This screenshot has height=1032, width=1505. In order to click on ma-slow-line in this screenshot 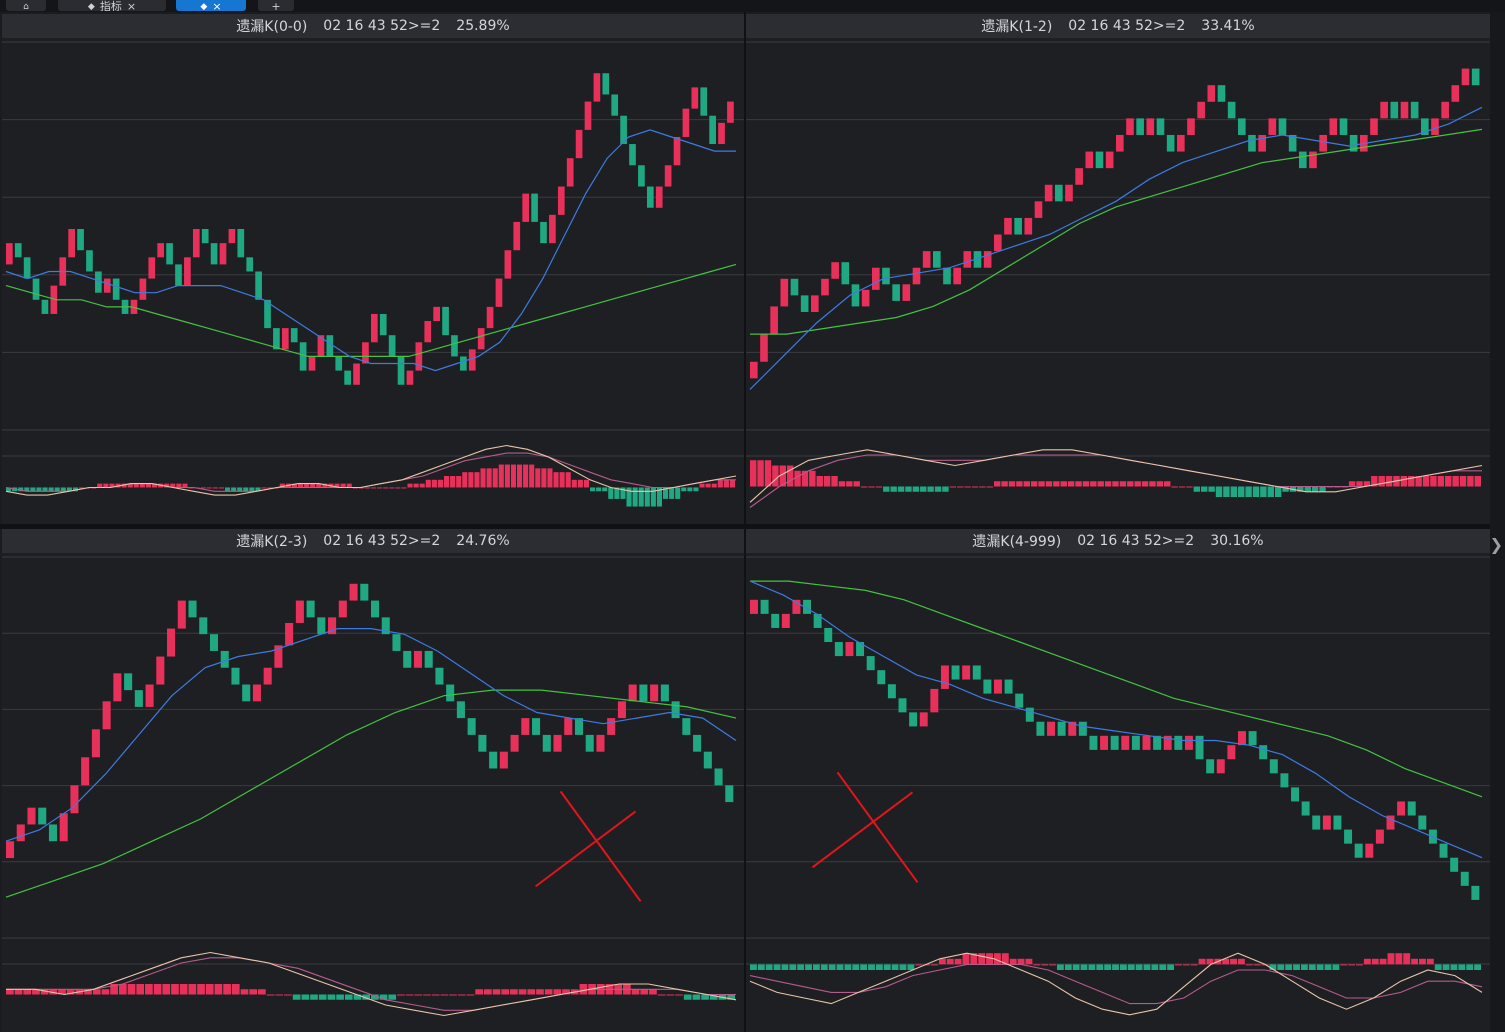, I will do `click(371, 793)`.